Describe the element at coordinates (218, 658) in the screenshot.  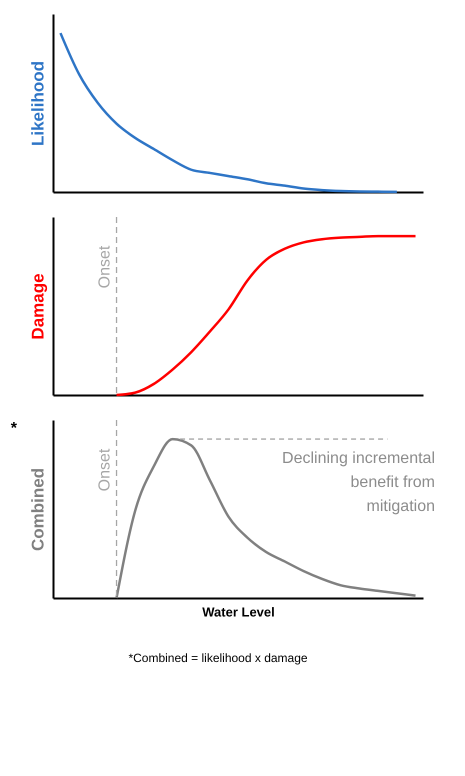
I see `text: *Combined = likelihood x damage` at that location.